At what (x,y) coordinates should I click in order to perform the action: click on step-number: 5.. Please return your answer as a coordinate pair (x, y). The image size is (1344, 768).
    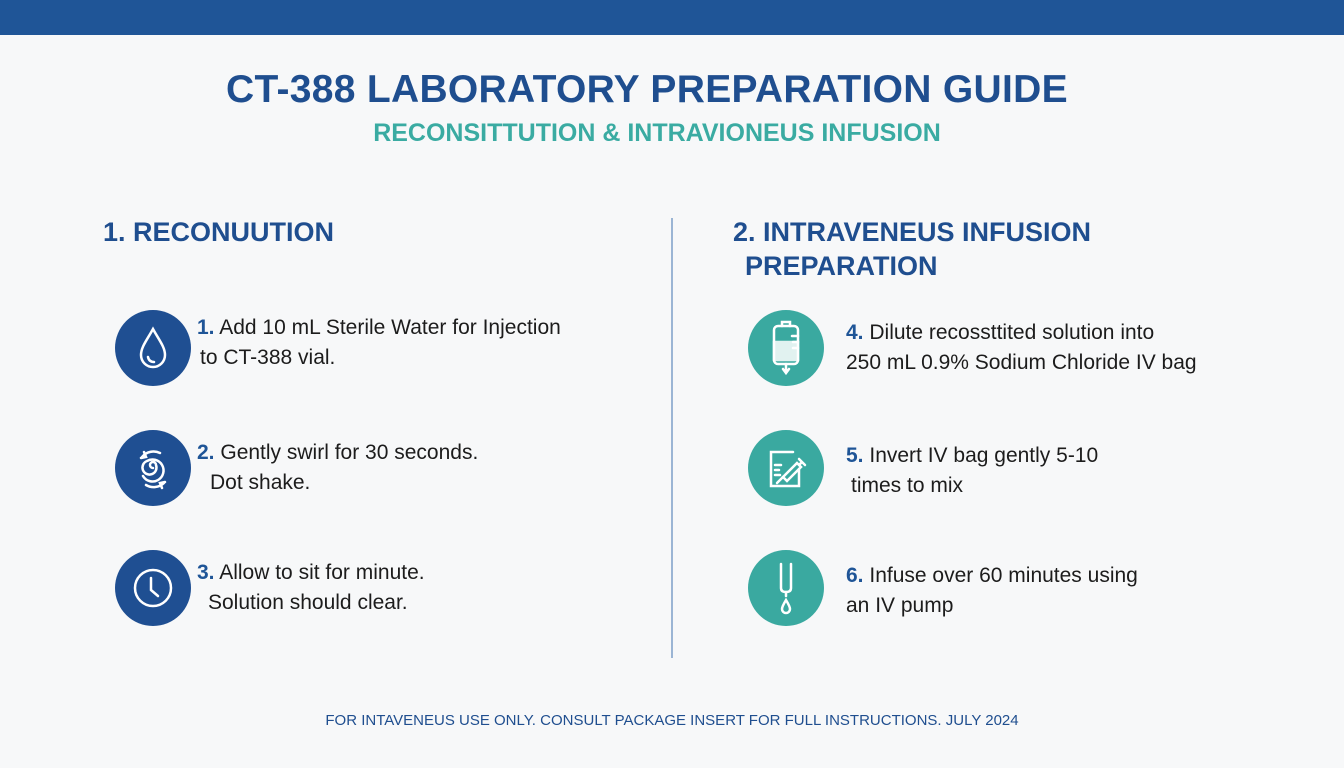
    Looking at the image, I should click on (855, 455).